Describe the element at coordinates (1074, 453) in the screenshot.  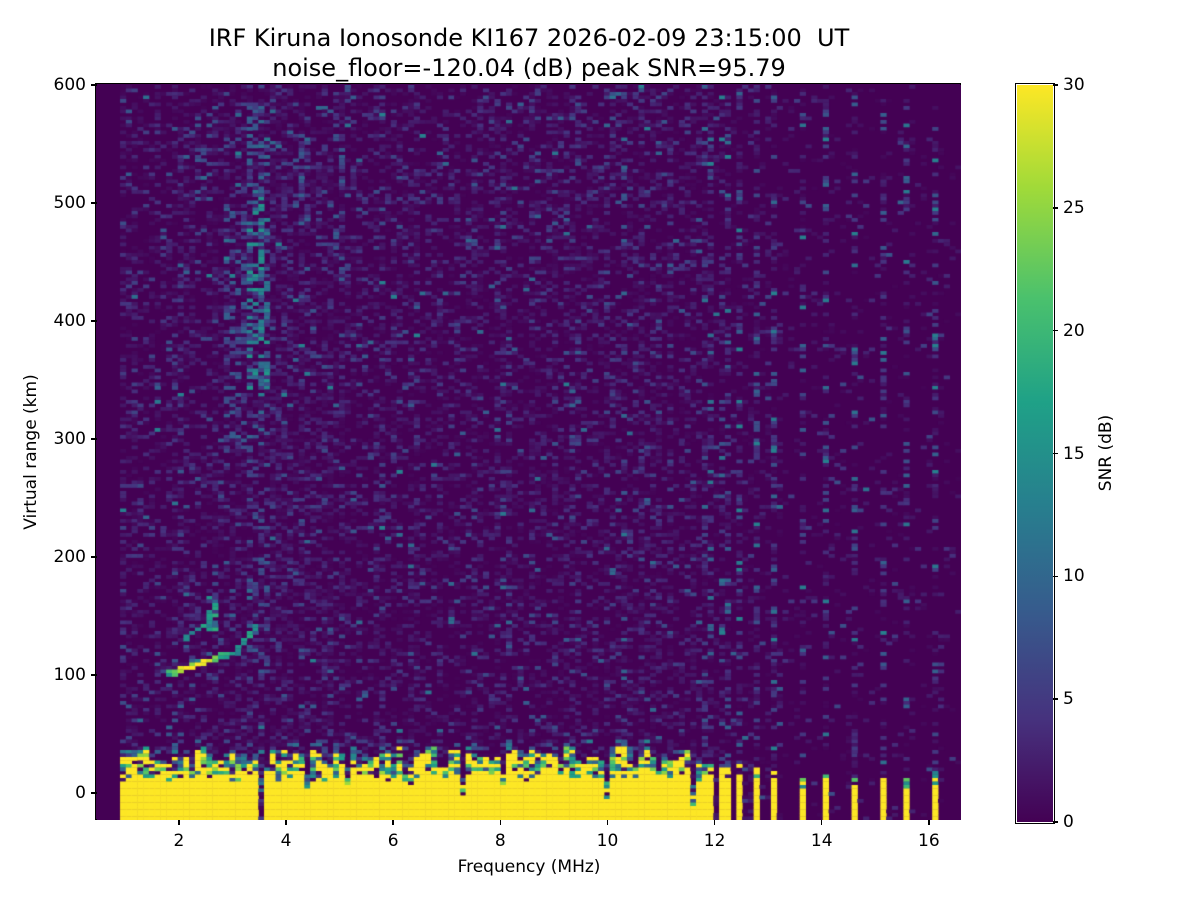
I see `colorbar-tick-label: 15` at that location.